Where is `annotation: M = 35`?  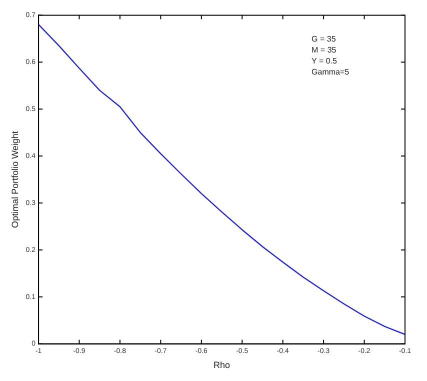
annotation: M = 35 is located at coordinates (324, 49).